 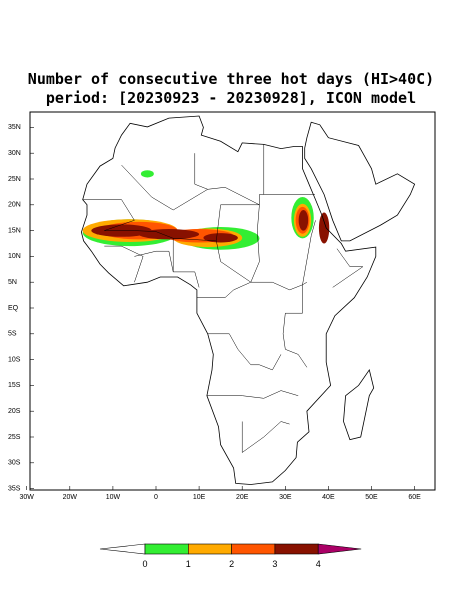 What do you see at coordinates (14, 256) in the screenshot?
I see `lat-label: 10N` at bounding box center [14, 256].